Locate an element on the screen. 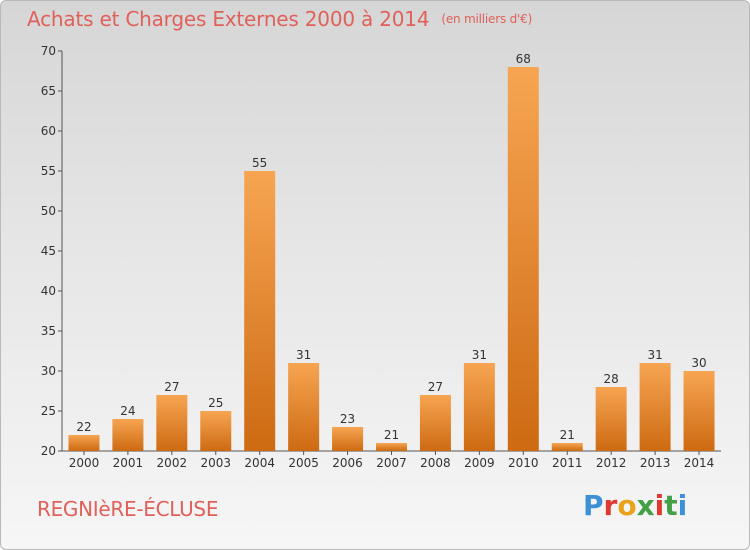 The height and width of the screenshot is (550, 750). y-tick-label: 30 is located at coordinates (48, 371).